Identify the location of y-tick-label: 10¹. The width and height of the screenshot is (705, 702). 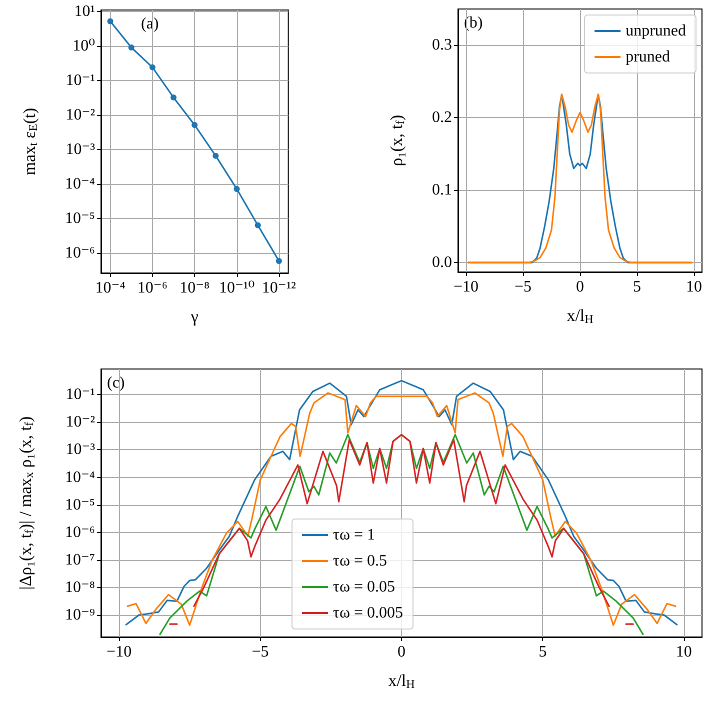
(85, 11).